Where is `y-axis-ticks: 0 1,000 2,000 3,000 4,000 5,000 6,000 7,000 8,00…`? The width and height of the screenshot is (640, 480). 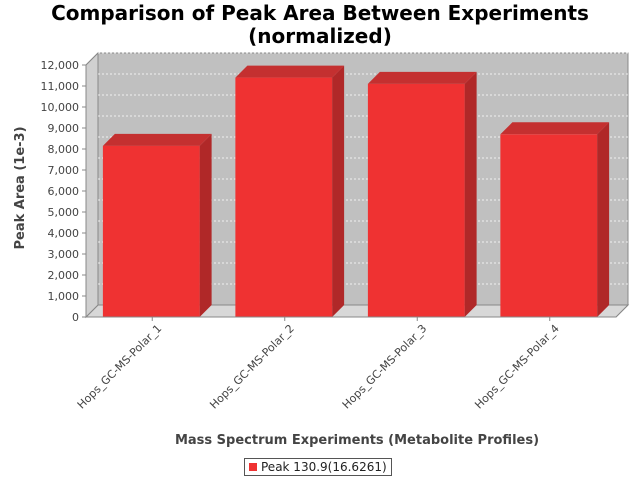
y-axis-ticks: 0 1,000 2,000 3,000 4,000 5,000 6,000 7,000 8,00… is located at coordinates (63, 191).